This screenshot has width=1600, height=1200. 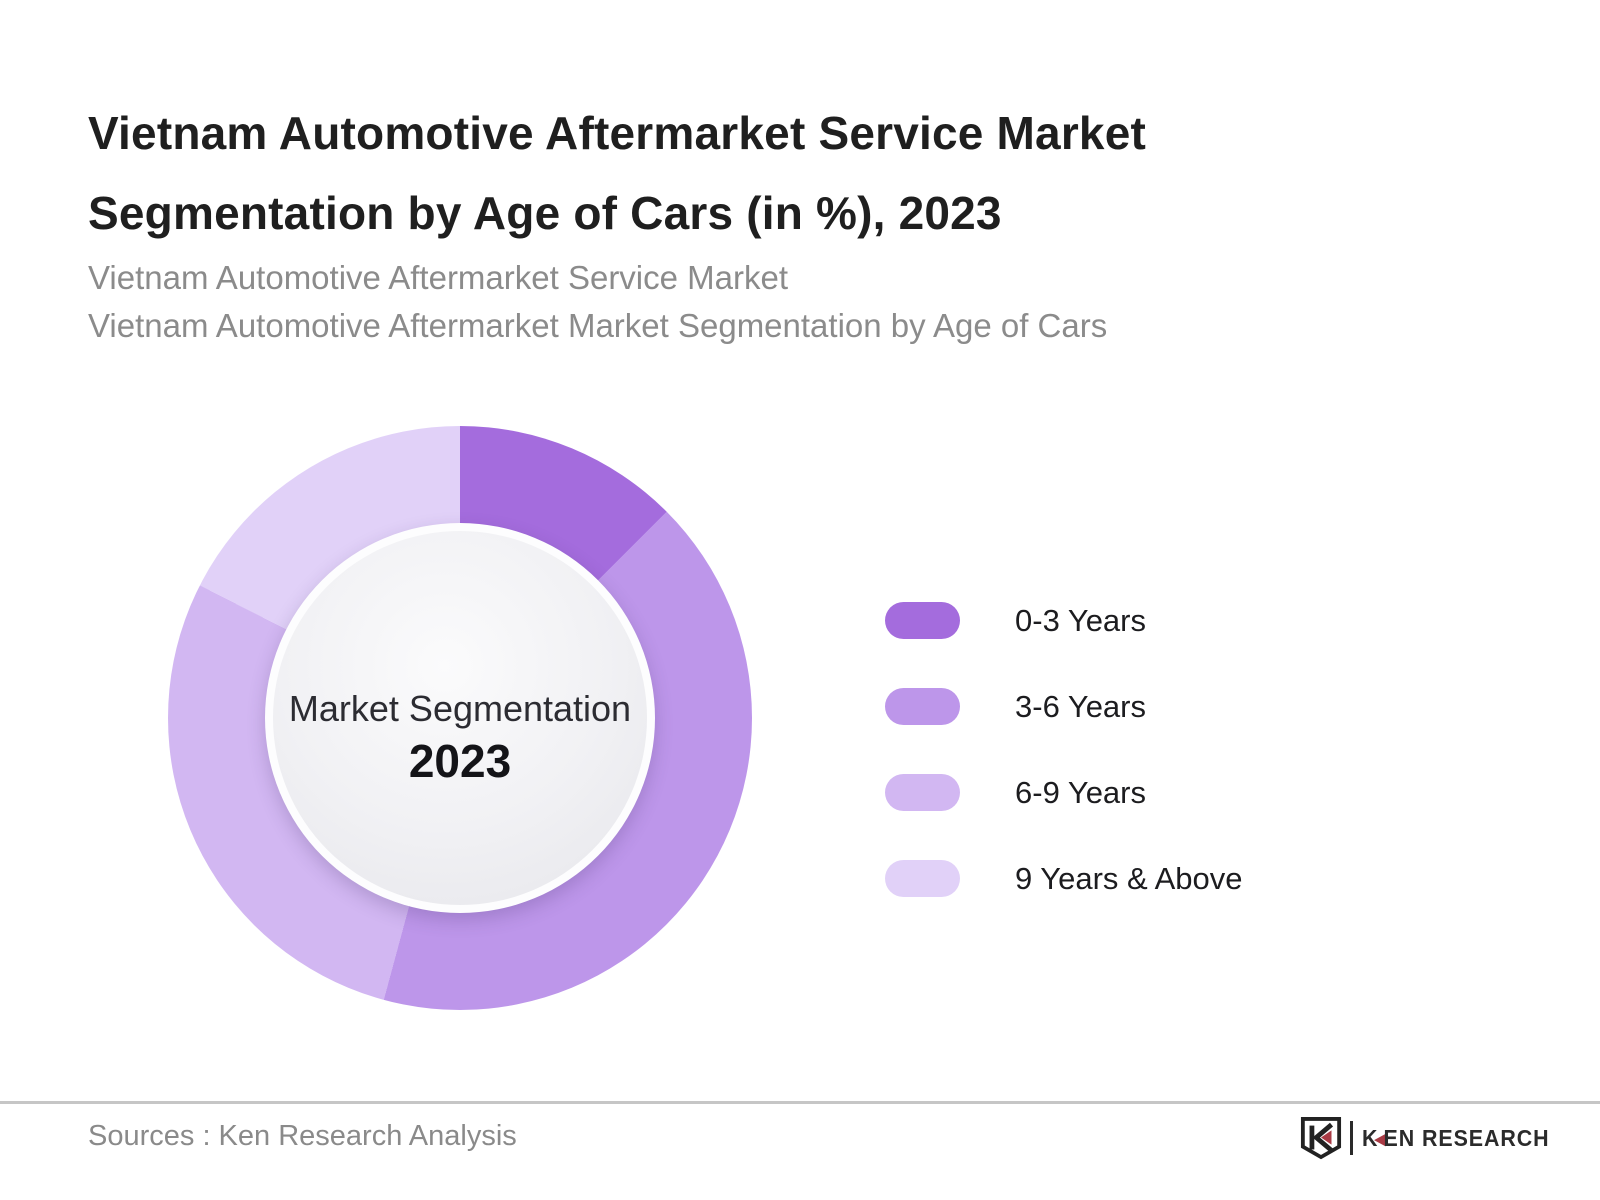 I want to click on legend-item-6-9-years: 6-9 Years, so click(x=1064, y=792).